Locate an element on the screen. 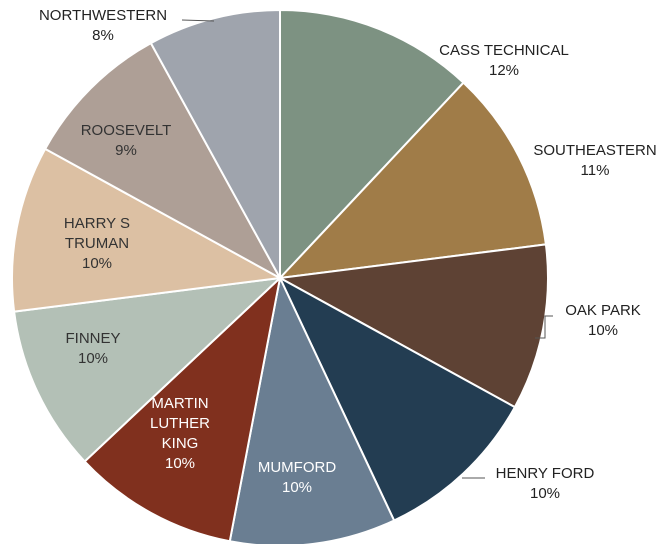 This screenshot has height=549, width=668. pie-slice-martin-luther-king is located at coordinates (182, 409).